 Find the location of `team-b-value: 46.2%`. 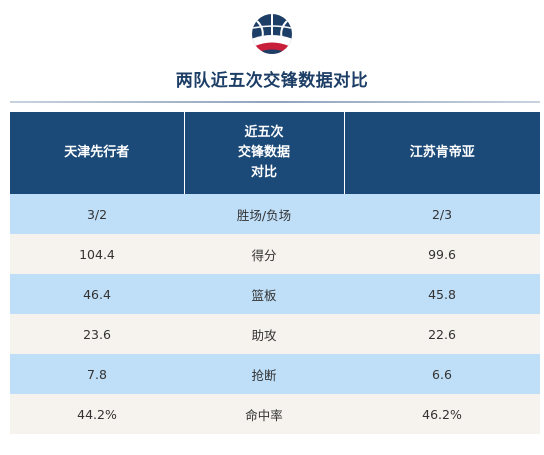

team-b-value: 46.2% is located at coordinates (442, 414).